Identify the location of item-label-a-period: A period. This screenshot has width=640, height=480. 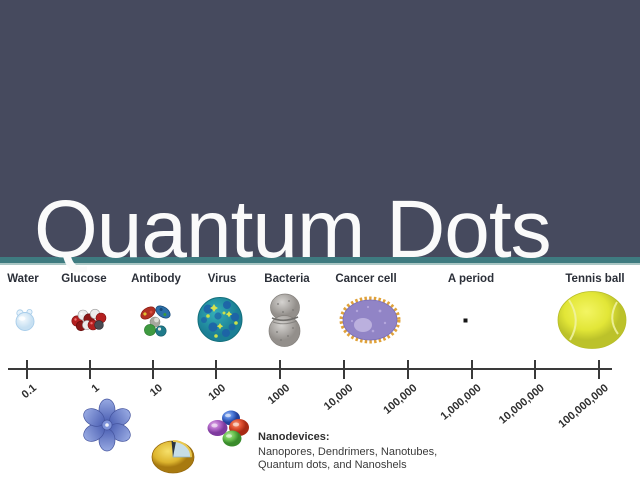
(471, 279).